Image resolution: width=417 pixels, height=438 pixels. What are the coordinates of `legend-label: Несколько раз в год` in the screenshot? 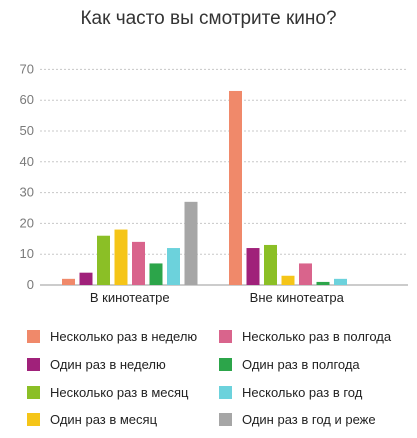 It's located at (302, 392).